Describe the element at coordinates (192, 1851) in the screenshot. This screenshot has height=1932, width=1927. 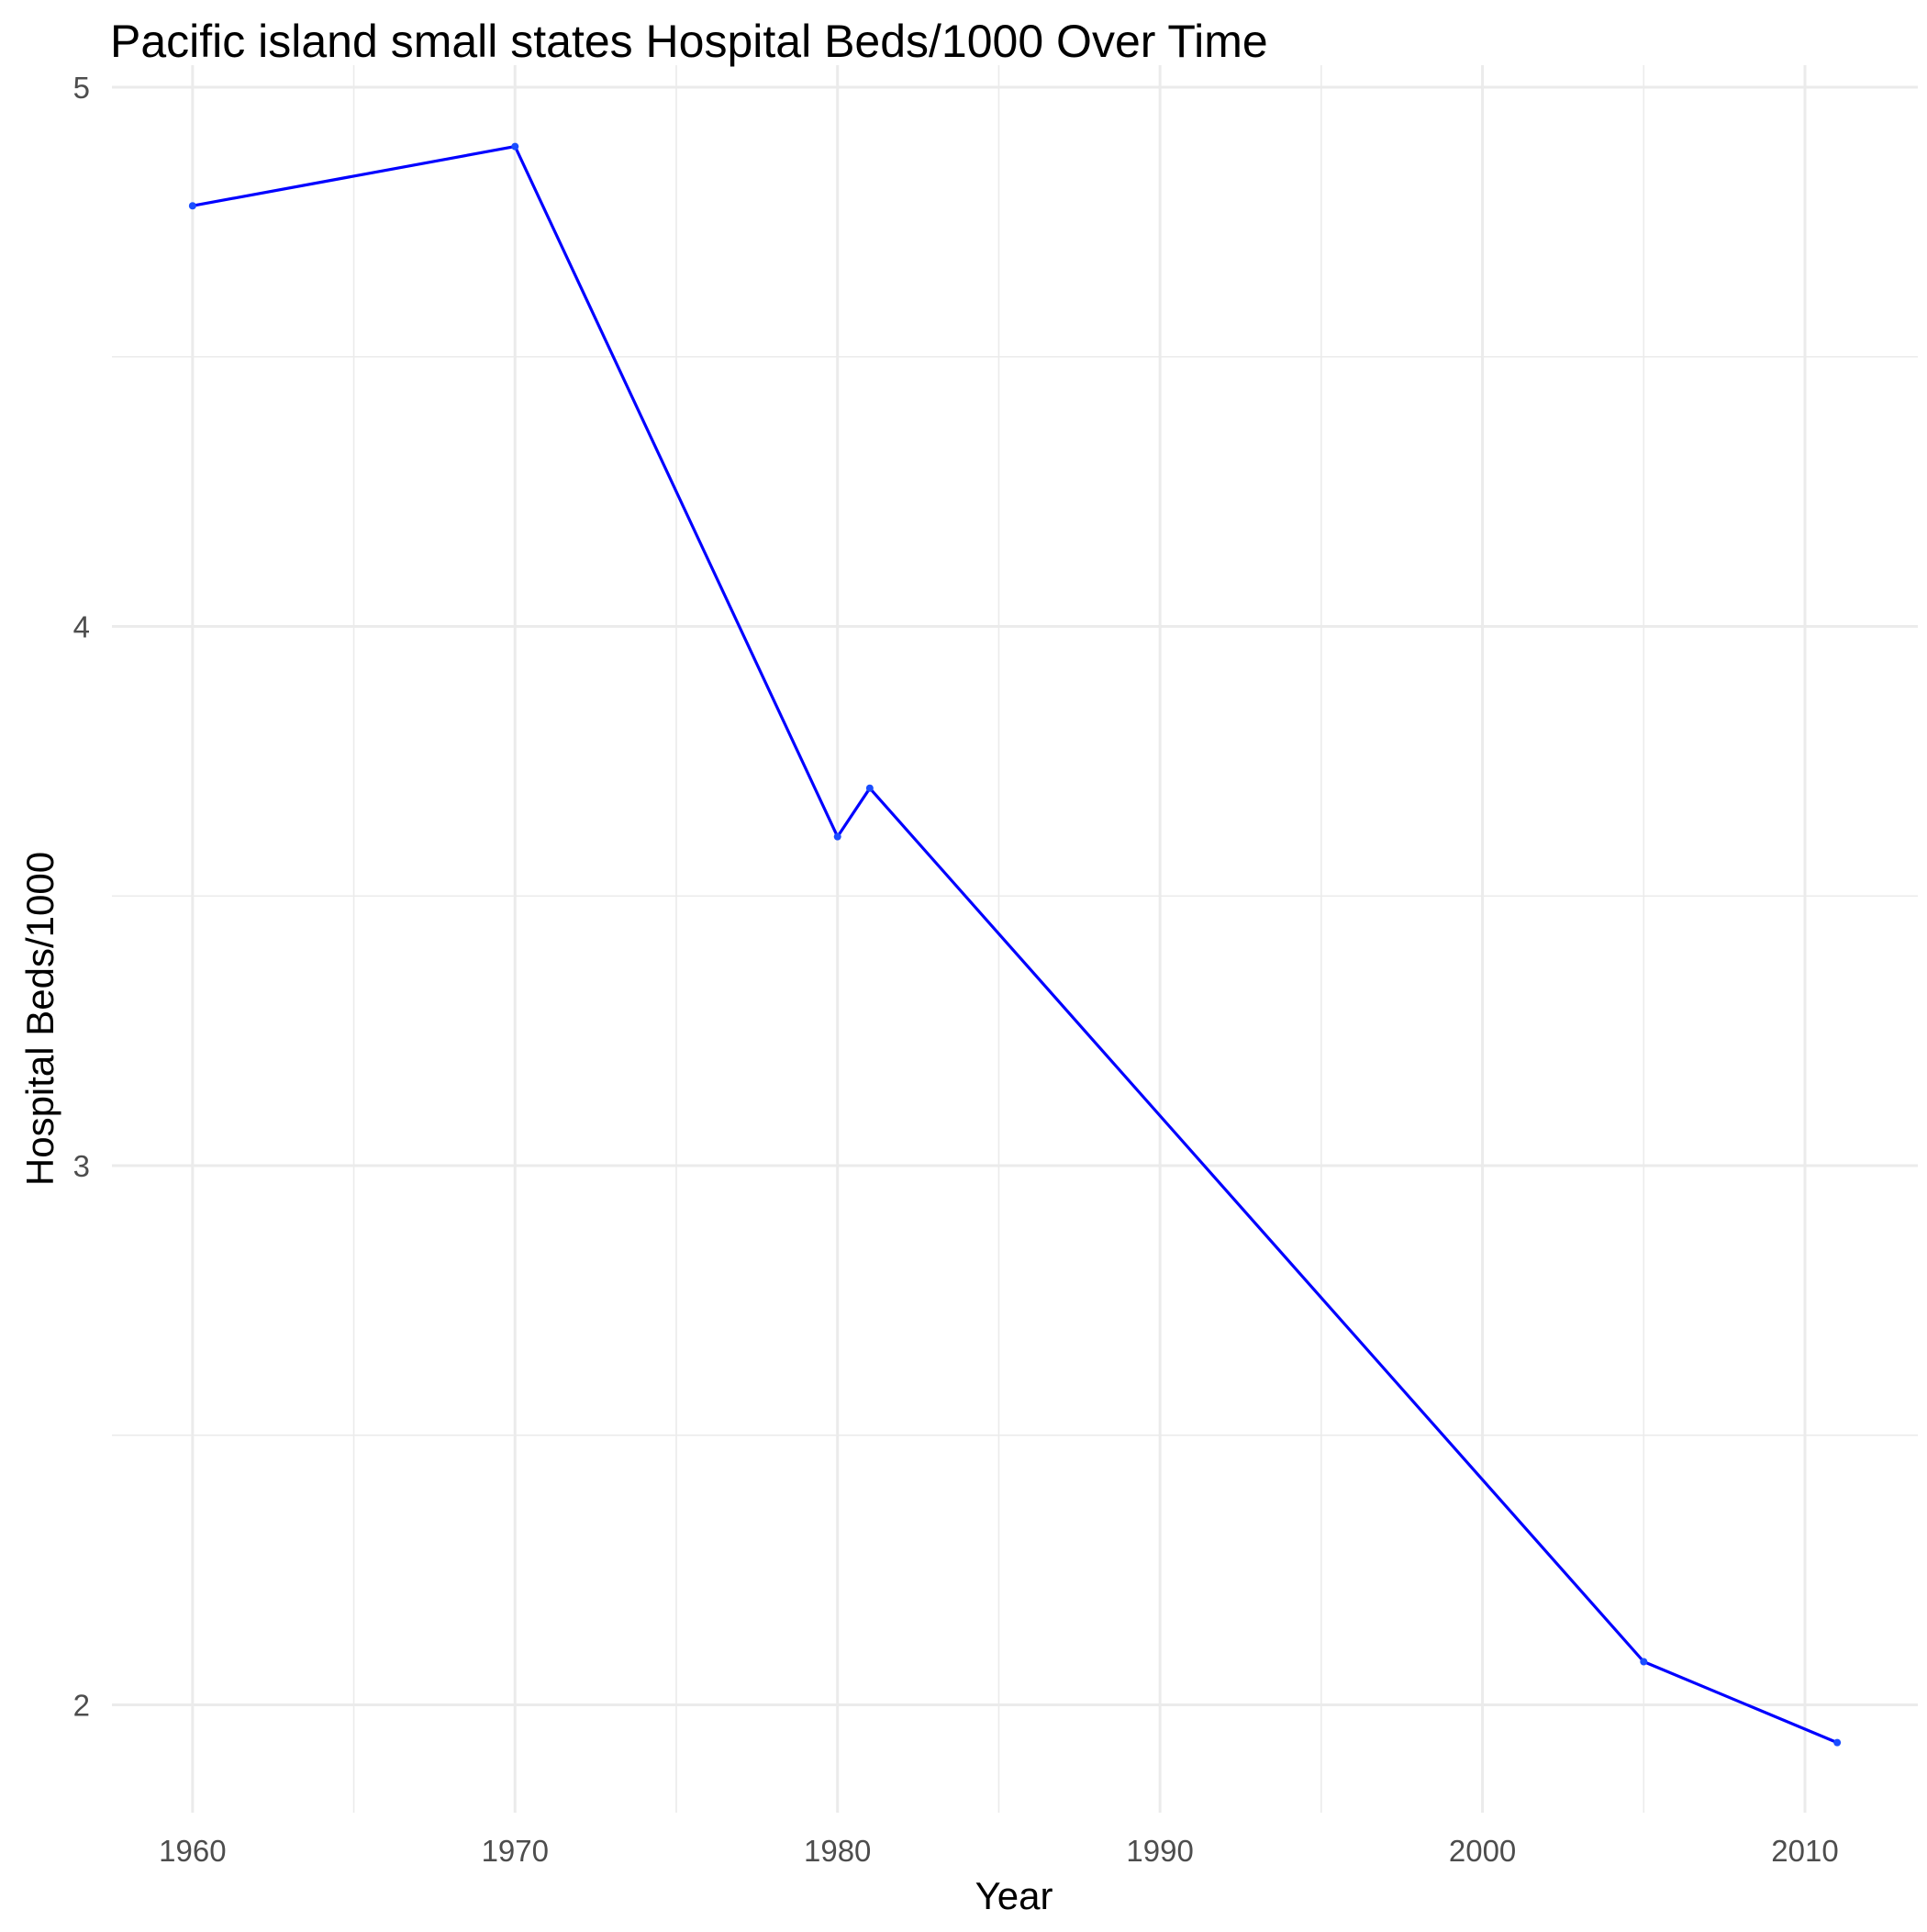
I see `x-tick-label: 1960` at that location.